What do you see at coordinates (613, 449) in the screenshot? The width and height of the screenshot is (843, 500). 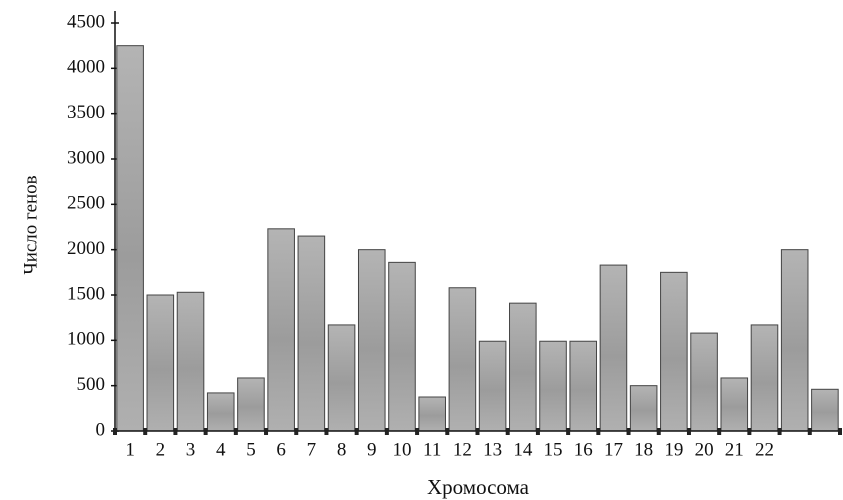 I see `x-tick-label: 17` at bounding box center [613, 449].